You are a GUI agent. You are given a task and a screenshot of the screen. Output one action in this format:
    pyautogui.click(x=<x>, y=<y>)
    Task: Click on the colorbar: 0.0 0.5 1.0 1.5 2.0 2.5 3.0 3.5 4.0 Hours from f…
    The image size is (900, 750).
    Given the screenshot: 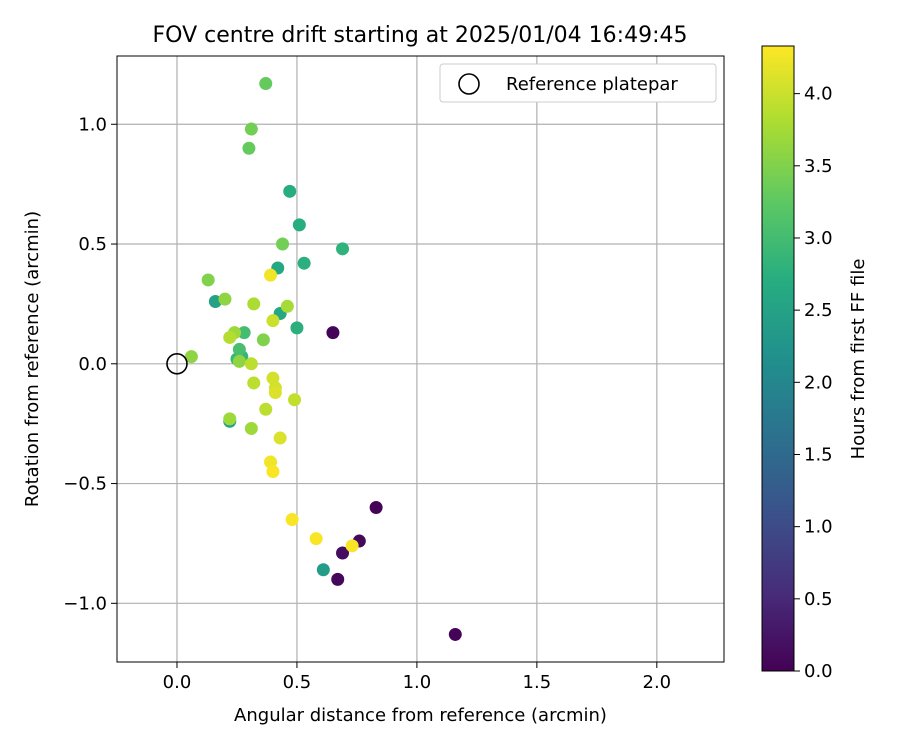 What is the action you would take?
    pyautogui.click(x=815, y=363)
    